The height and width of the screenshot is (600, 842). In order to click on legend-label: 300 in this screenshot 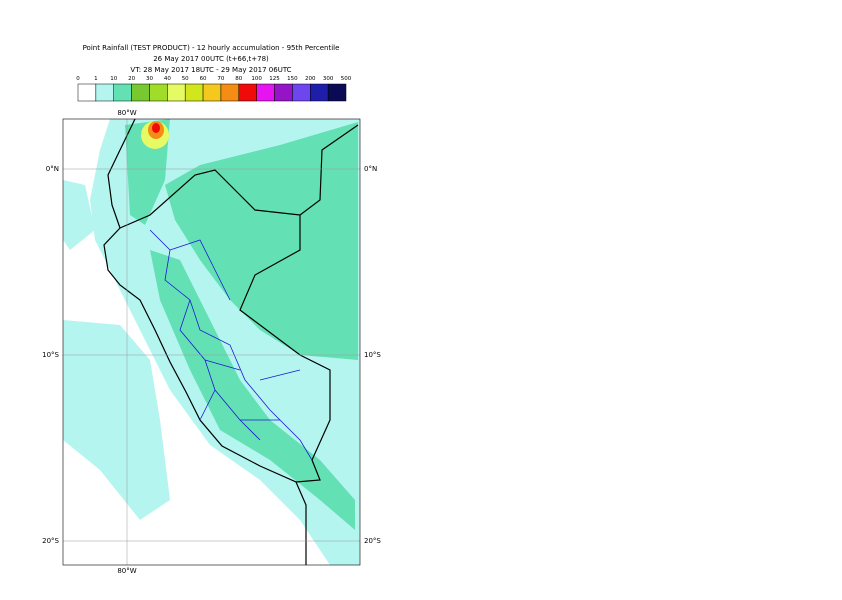, I will do `click(328, 79)`.